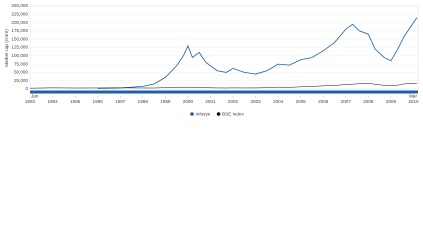 The image size is (423, 240). I want to click on x-tick-label: 1996, so click(98, 101).